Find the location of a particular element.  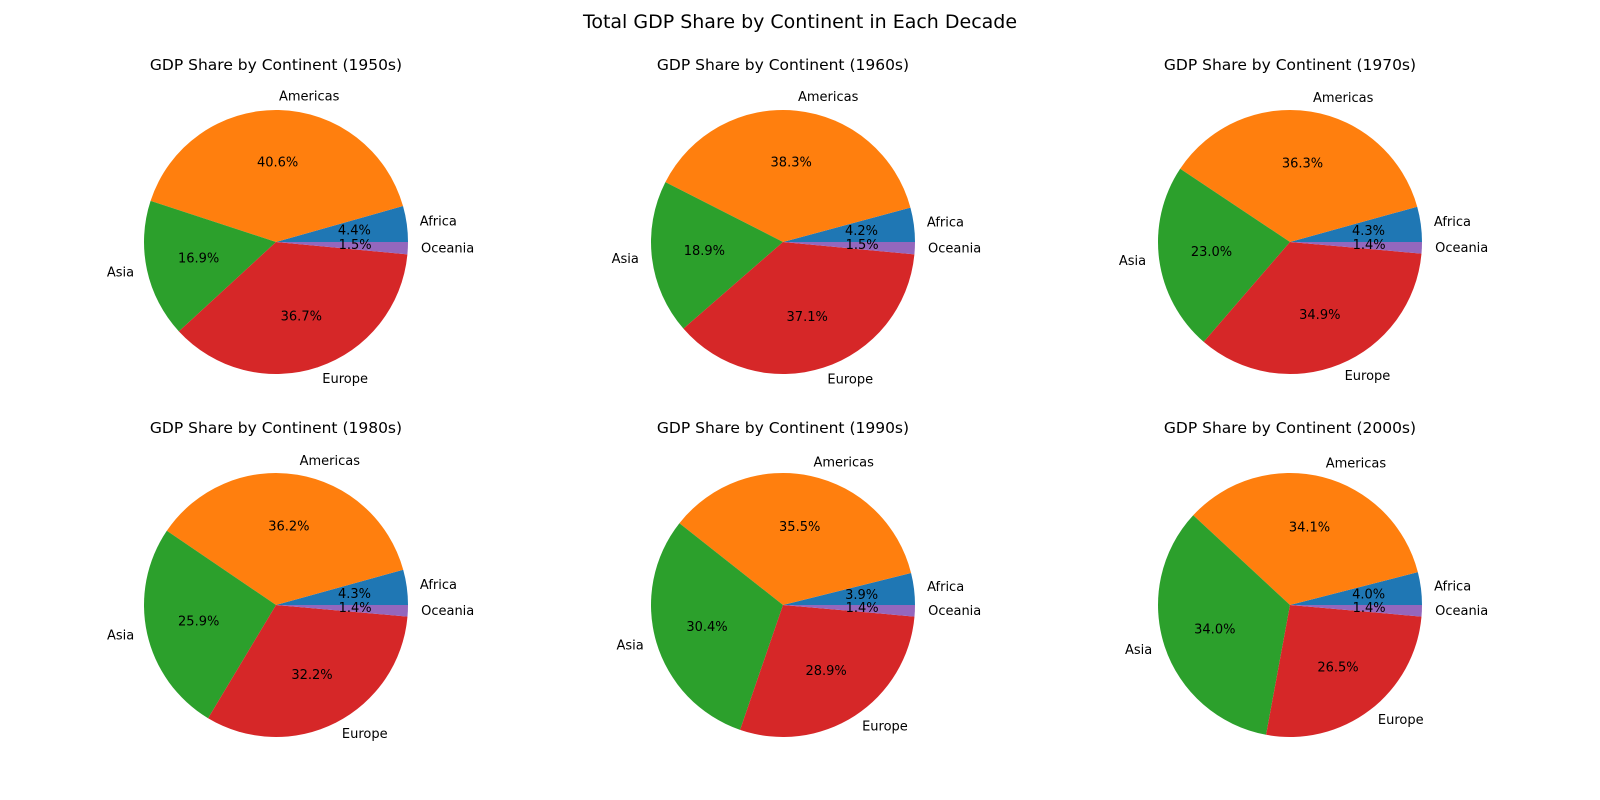

slice-percent-label: 35.5% is located at coordinates (799, 527).